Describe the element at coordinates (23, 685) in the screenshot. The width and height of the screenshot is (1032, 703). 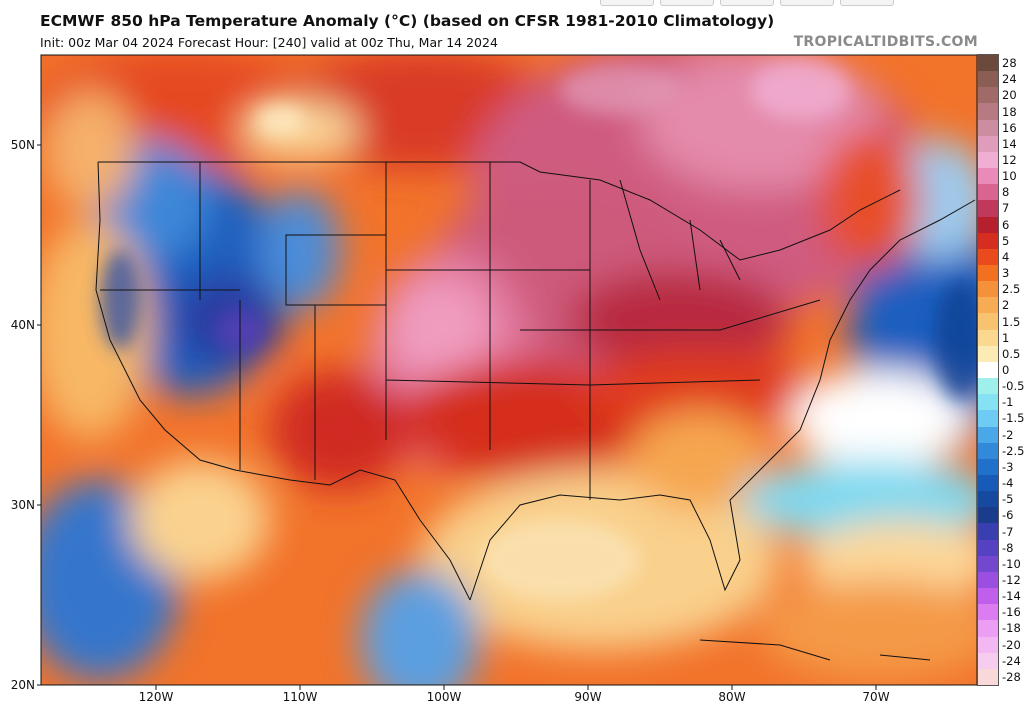
I see `lat-label: 20N` at that location.